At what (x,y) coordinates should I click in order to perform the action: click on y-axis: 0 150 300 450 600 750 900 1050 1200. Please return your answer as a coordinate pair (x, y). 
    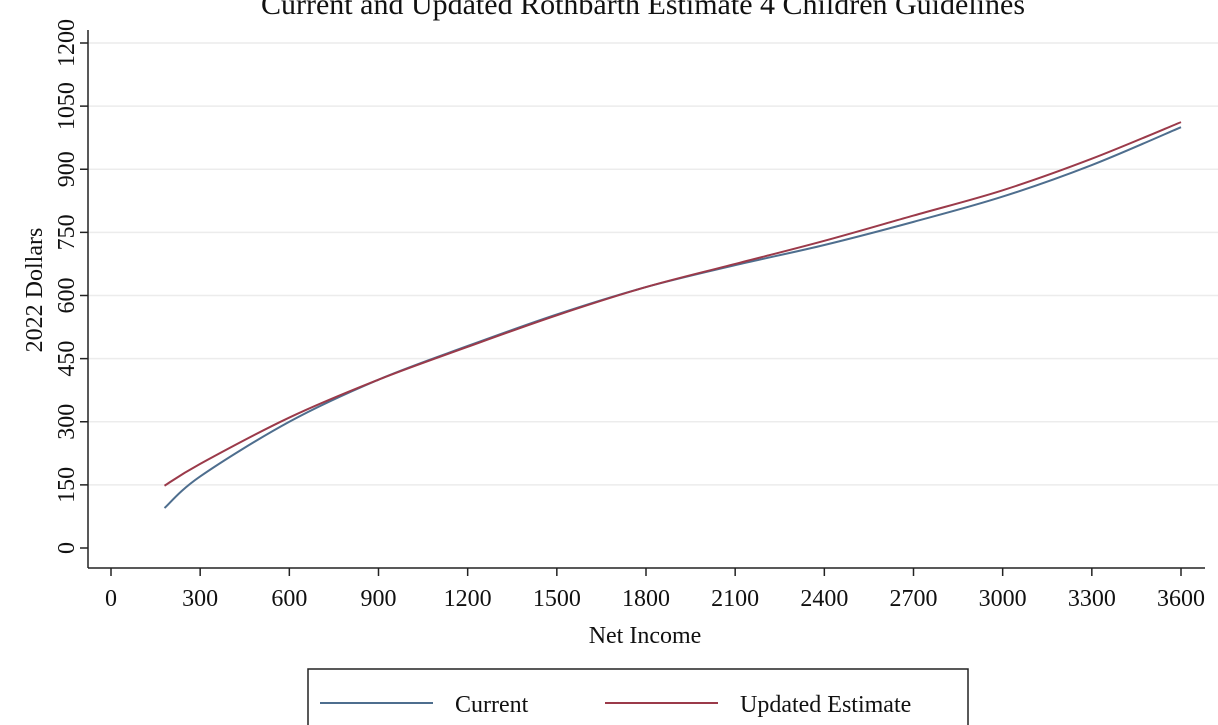
    Looking at the image, I should click on (71, 293).